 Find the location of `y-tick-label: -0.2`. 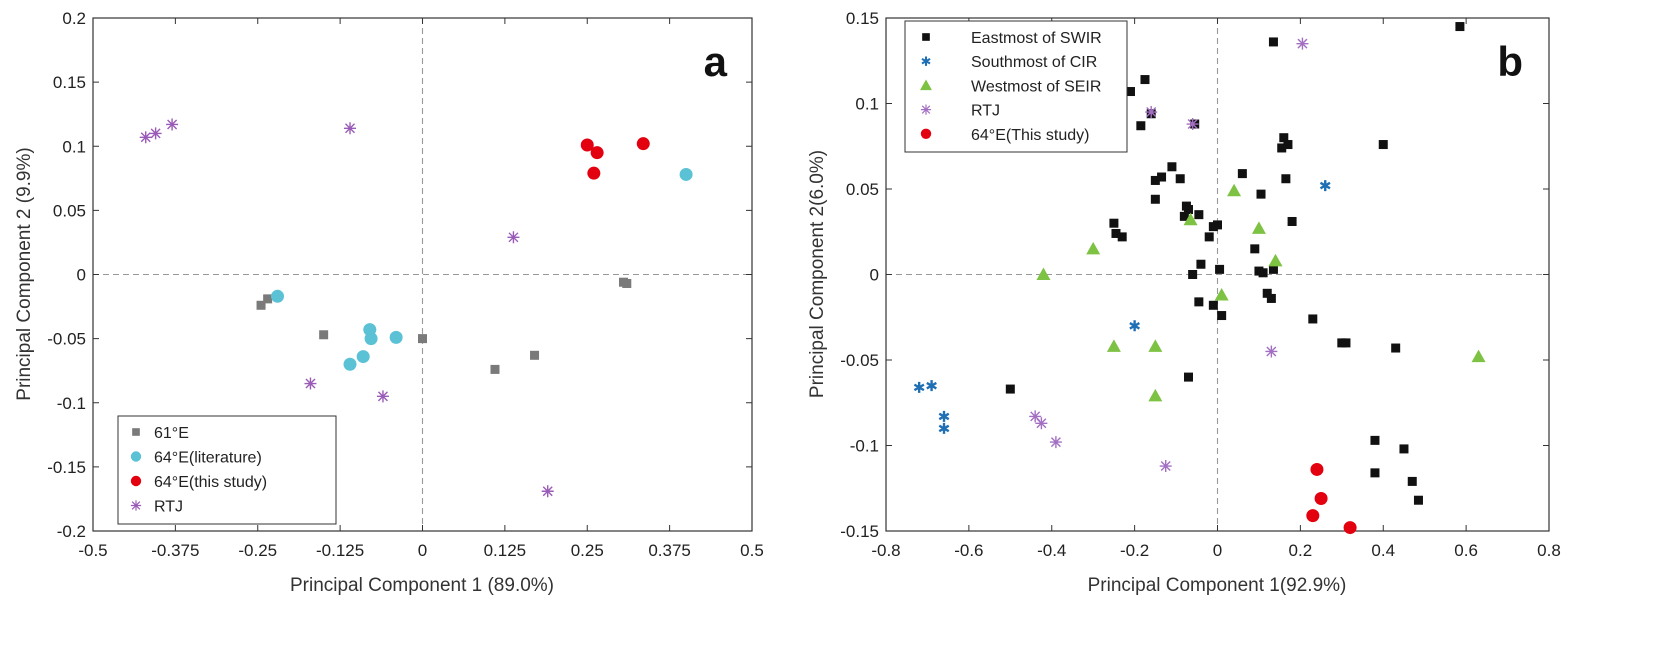

y-tick-label: -0.2 is located at coordinates (71, 531).